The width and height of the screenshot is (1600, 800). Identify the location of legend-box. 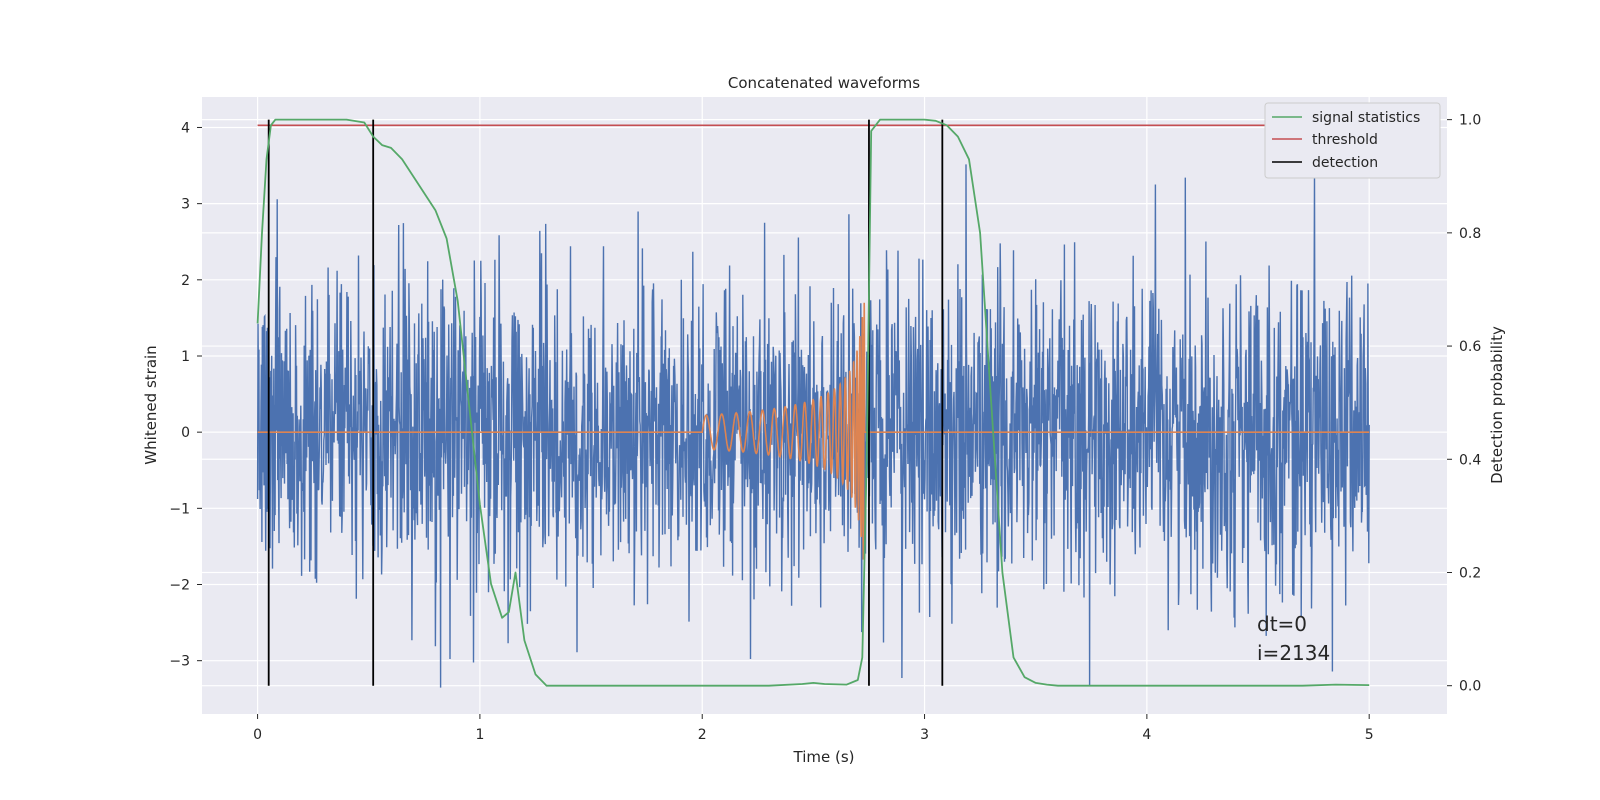
(1352, 140).